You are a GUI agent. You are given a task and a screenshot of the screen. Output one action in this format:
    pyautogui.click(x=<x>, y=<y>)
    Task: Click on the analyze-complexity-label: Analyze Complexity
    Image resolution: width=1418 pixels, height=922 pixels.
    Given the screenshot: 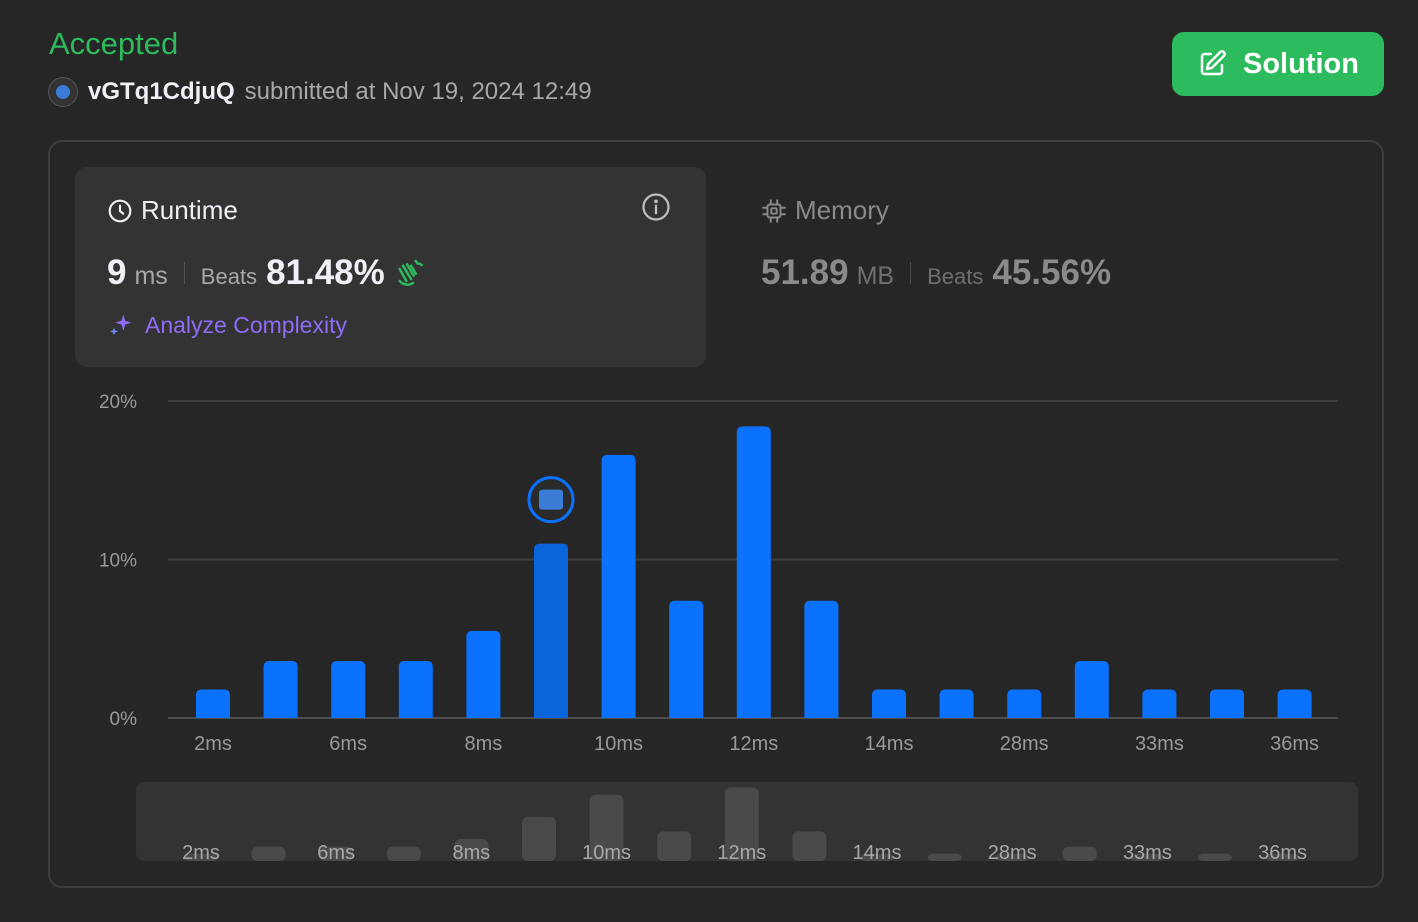 What is the action you would take?
    pyautogui.click(x=246, y=324)
    